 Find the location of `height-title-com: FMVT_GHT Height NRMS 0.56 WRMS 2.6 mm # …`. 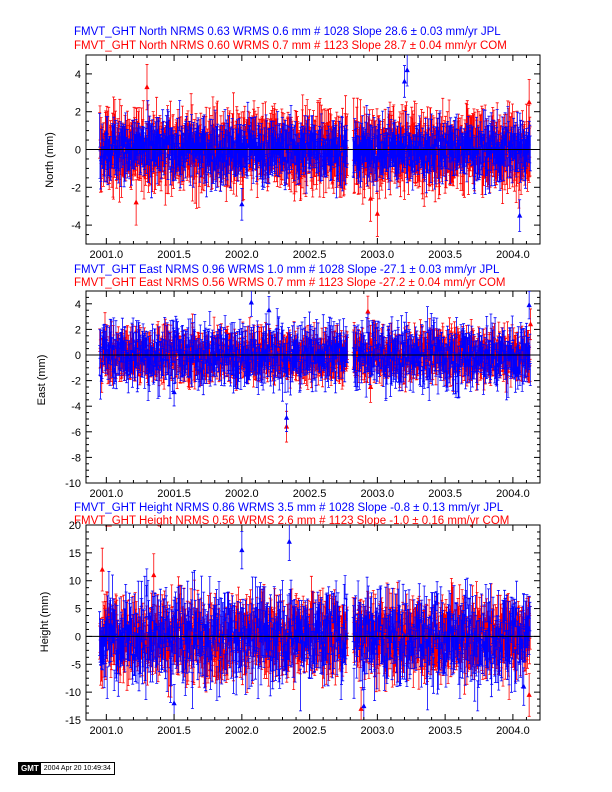

height-title-com: FMVT_GHT Height NRMS 0.56 WRMS 2.6 mm # … is located at coordinates (291, 521).